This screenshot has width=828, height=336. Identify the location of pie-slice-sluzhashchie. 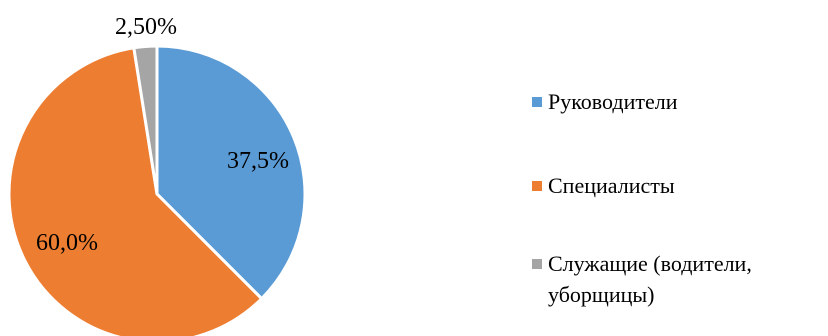
(145, 119).